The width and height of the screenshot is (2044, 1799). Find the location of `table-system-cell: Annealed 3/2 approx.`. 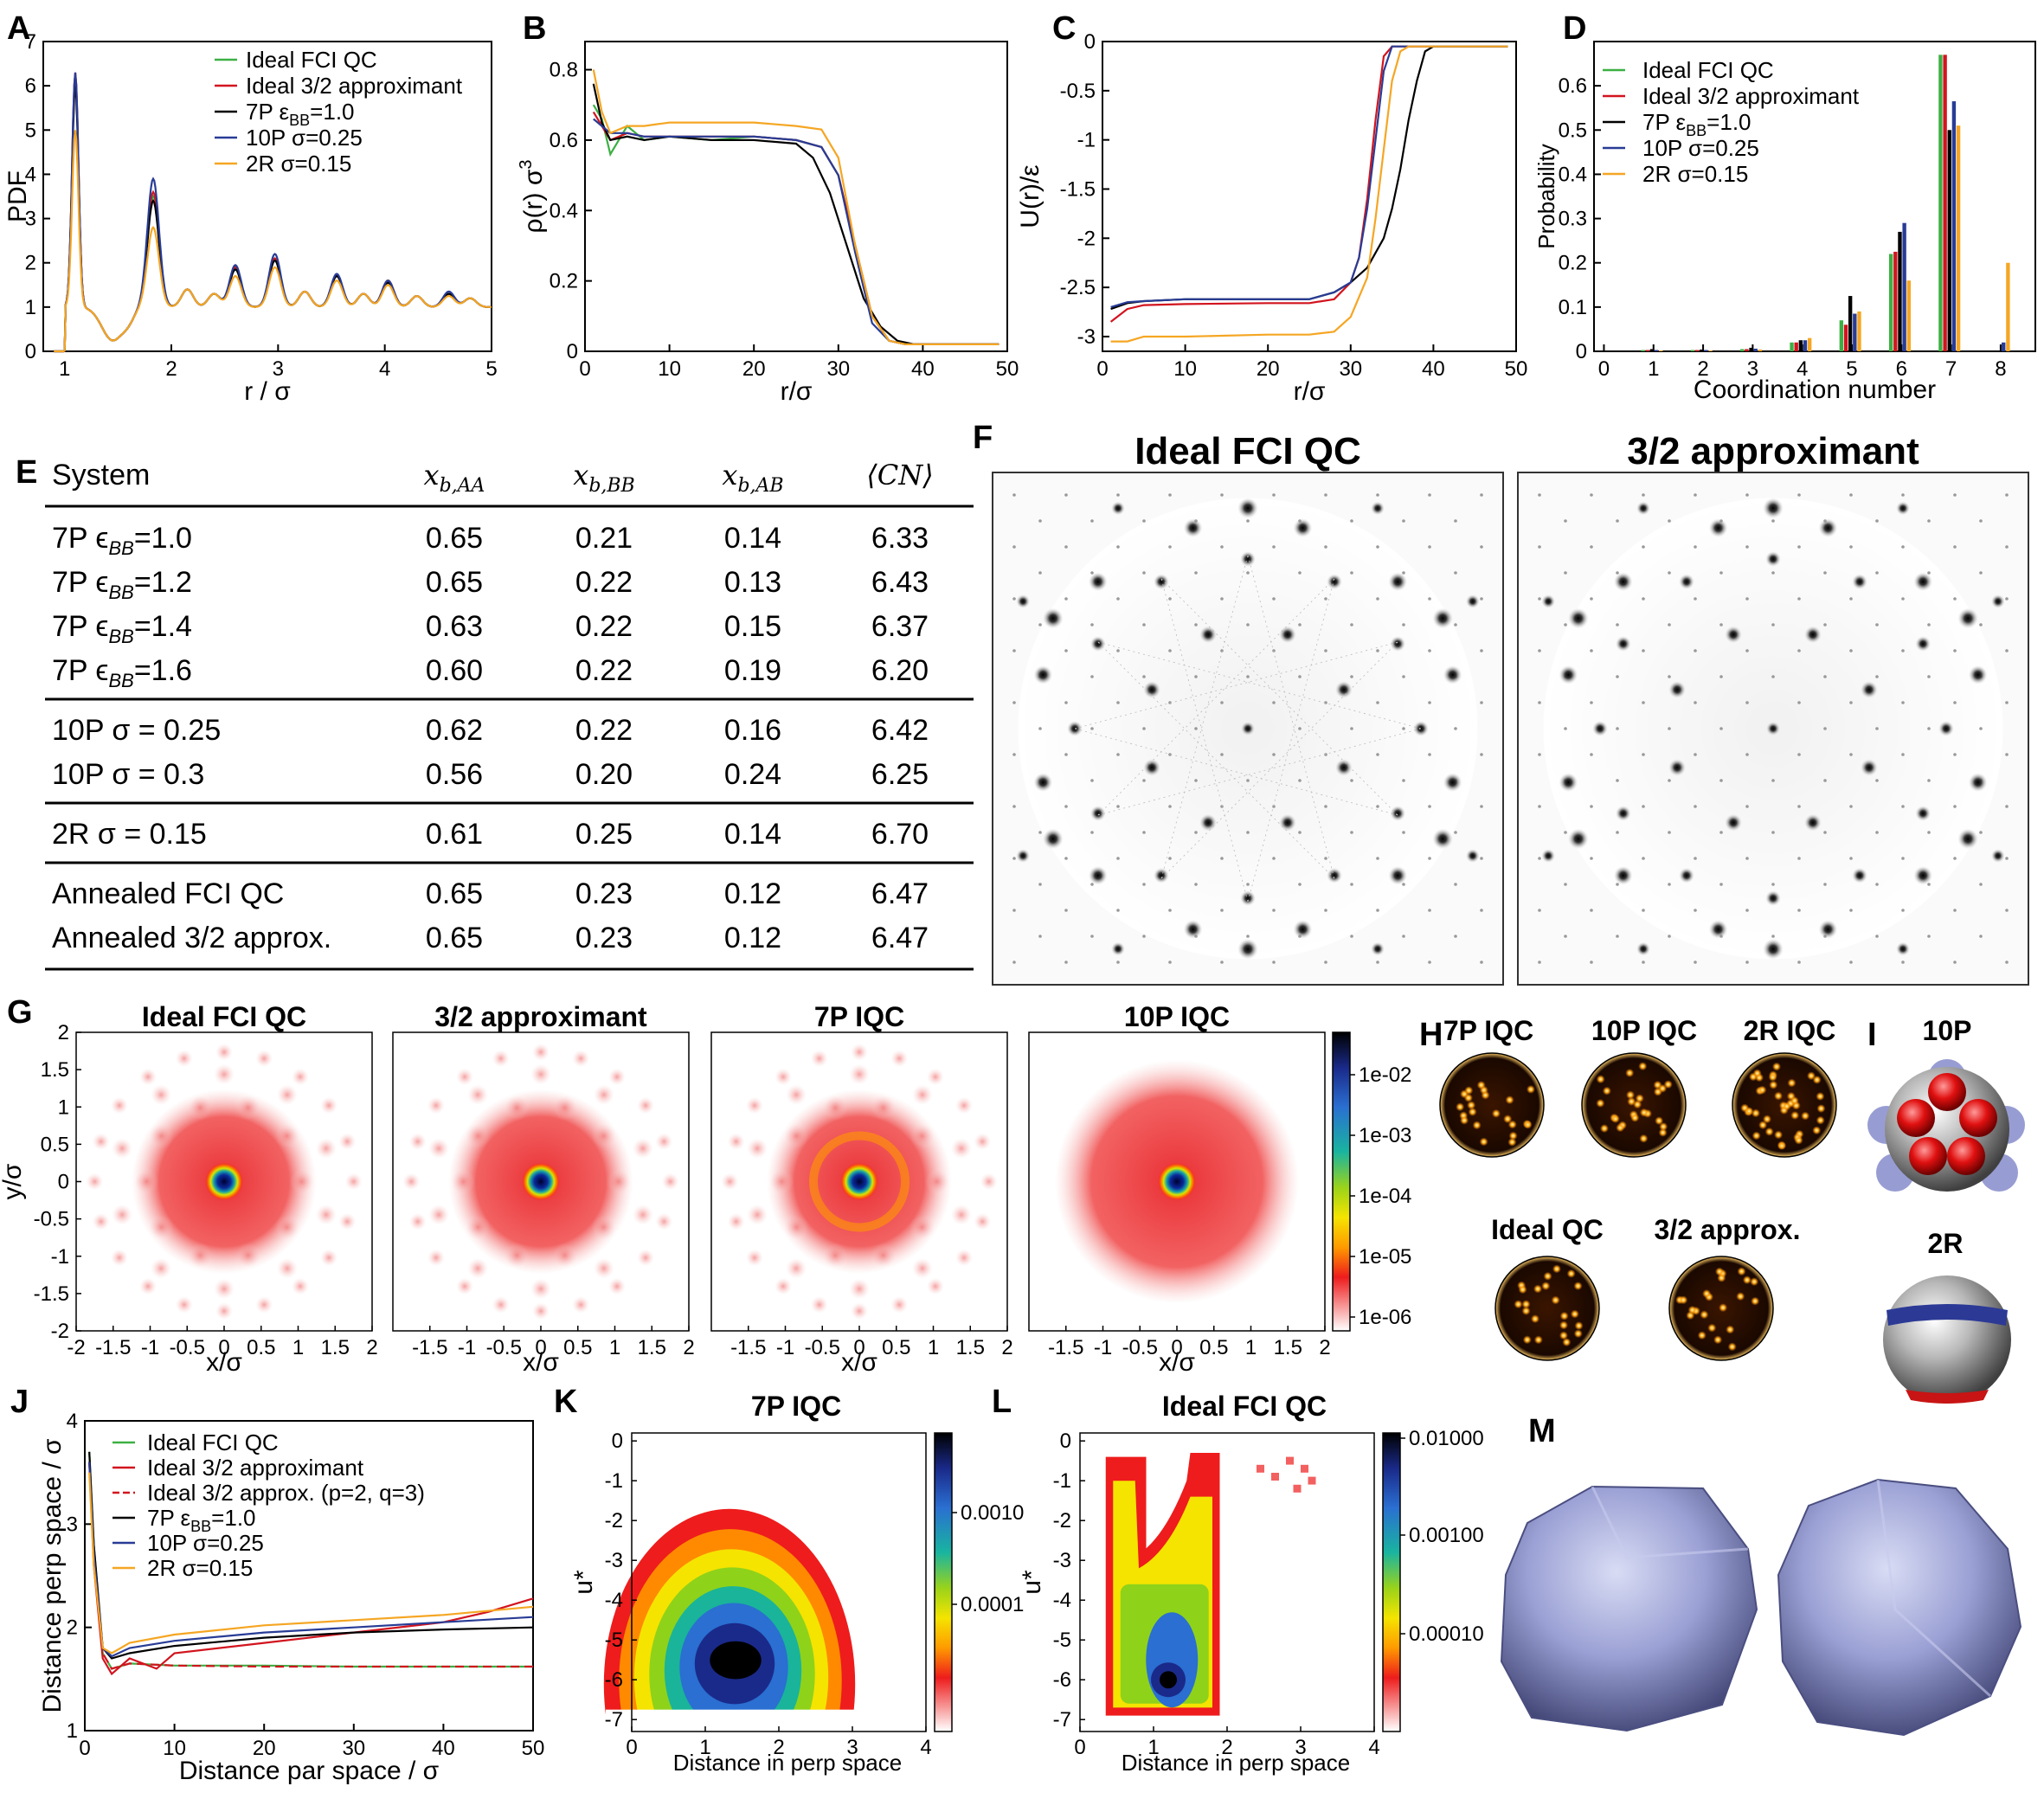

table-system-cell: Annealed 3/2 approx. is located at coordinates (191, 938).